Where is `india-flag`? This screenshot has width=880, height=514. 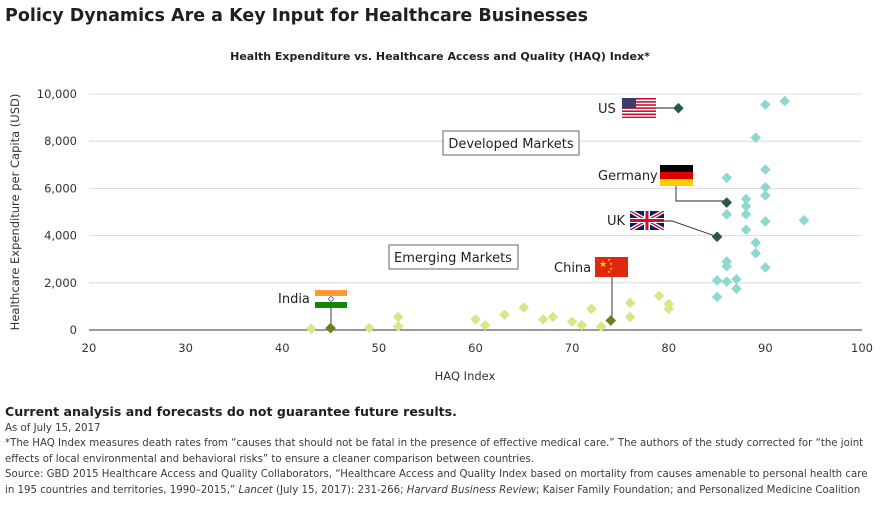 india-flag is located at coordinates (331, 299).